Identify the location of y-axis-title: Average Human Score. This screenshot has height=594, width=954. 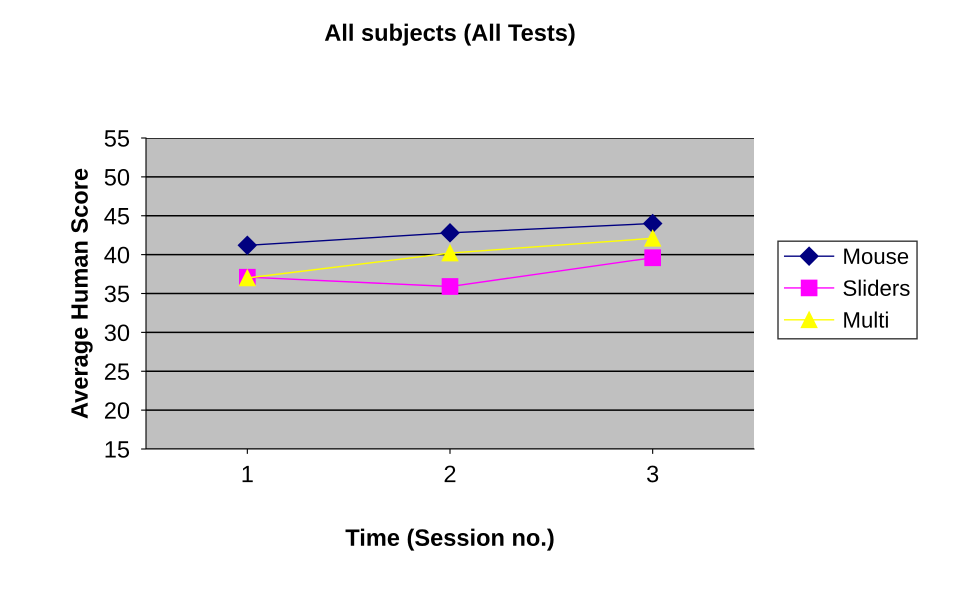
(82, 293).